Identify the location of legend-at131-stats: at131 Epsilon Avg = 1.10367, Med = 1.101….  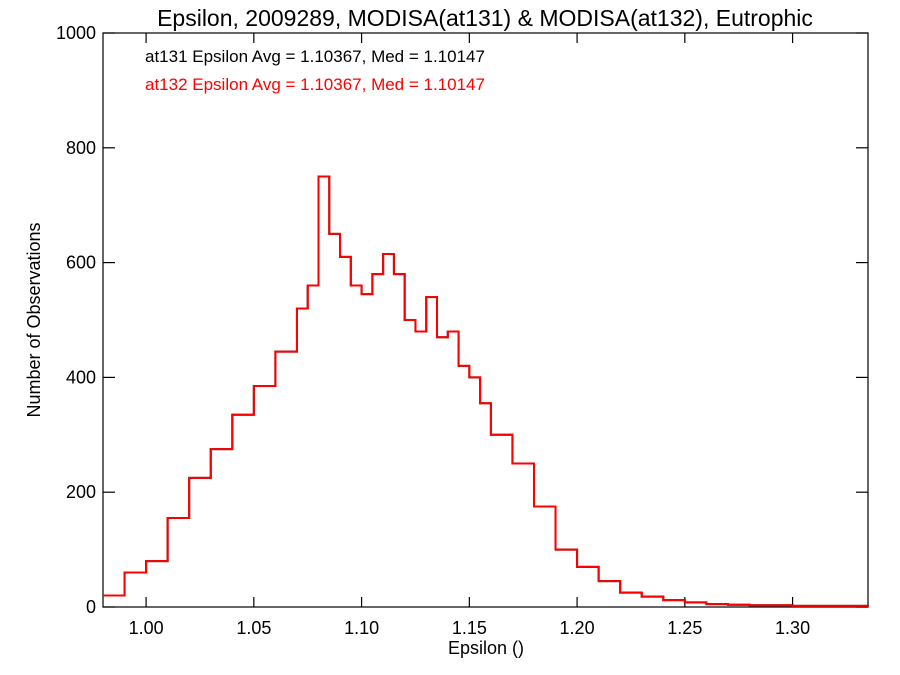
(315, 56).